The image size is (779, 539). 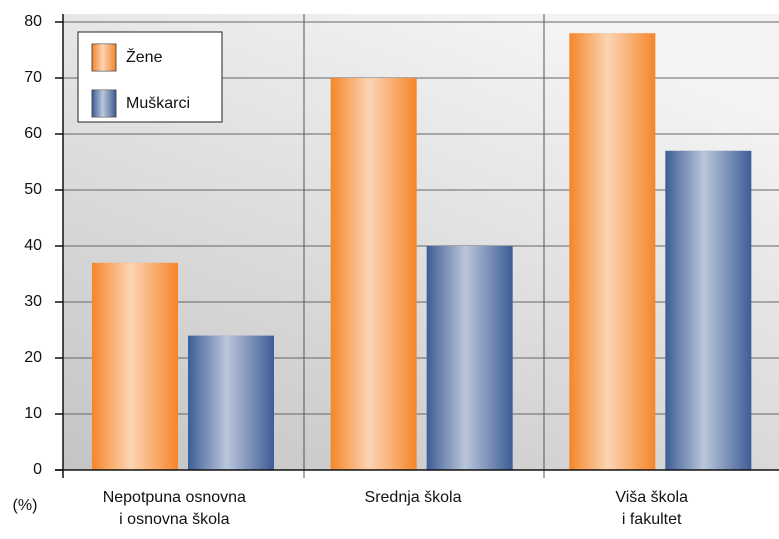 I want to click on y-tick-label: 40, so click(x=33, y=245).